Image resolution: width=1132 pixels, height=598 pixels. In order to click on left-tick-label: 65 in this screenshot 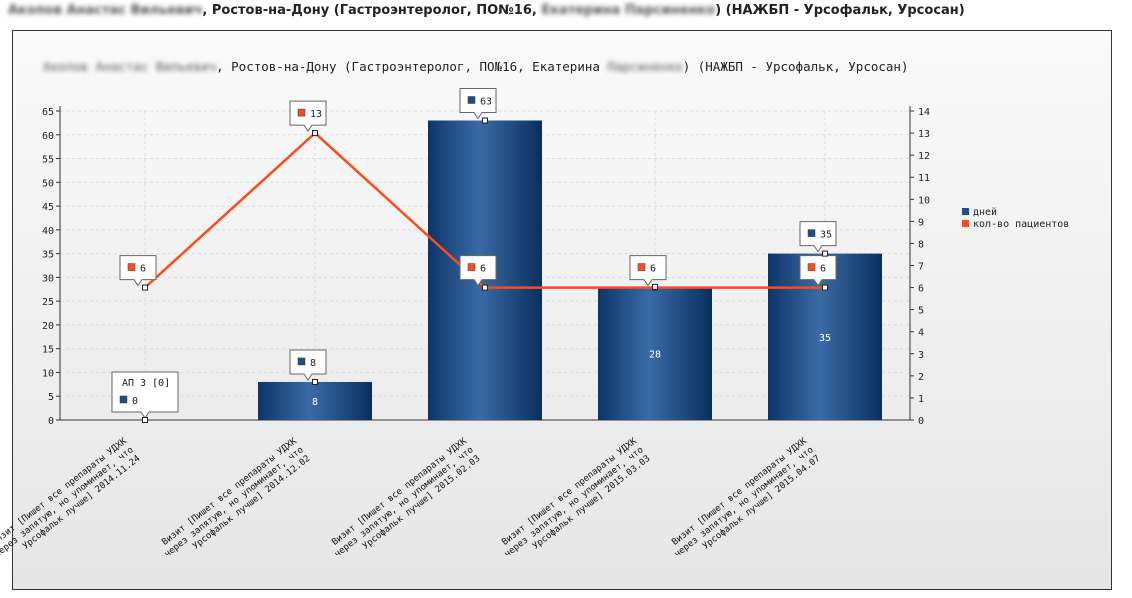, I will do `click(48, 112)`.